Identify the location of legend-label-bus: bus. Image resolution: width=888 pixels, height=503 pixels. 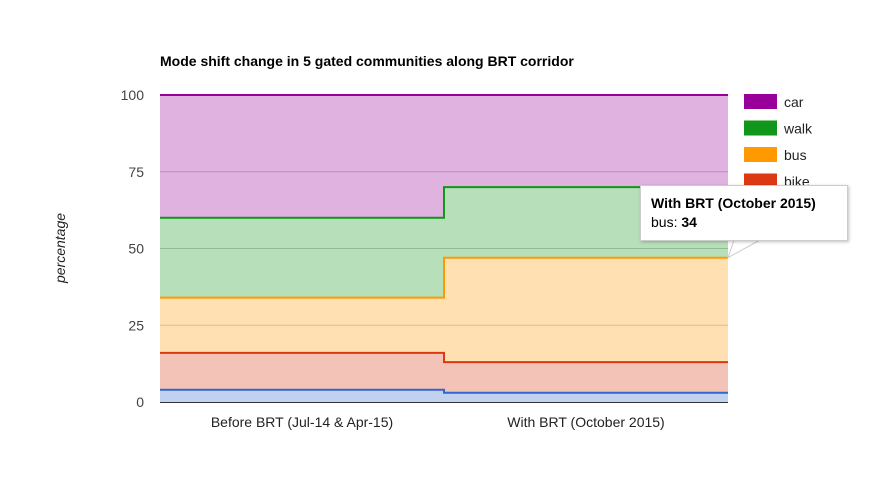
(795, 155).